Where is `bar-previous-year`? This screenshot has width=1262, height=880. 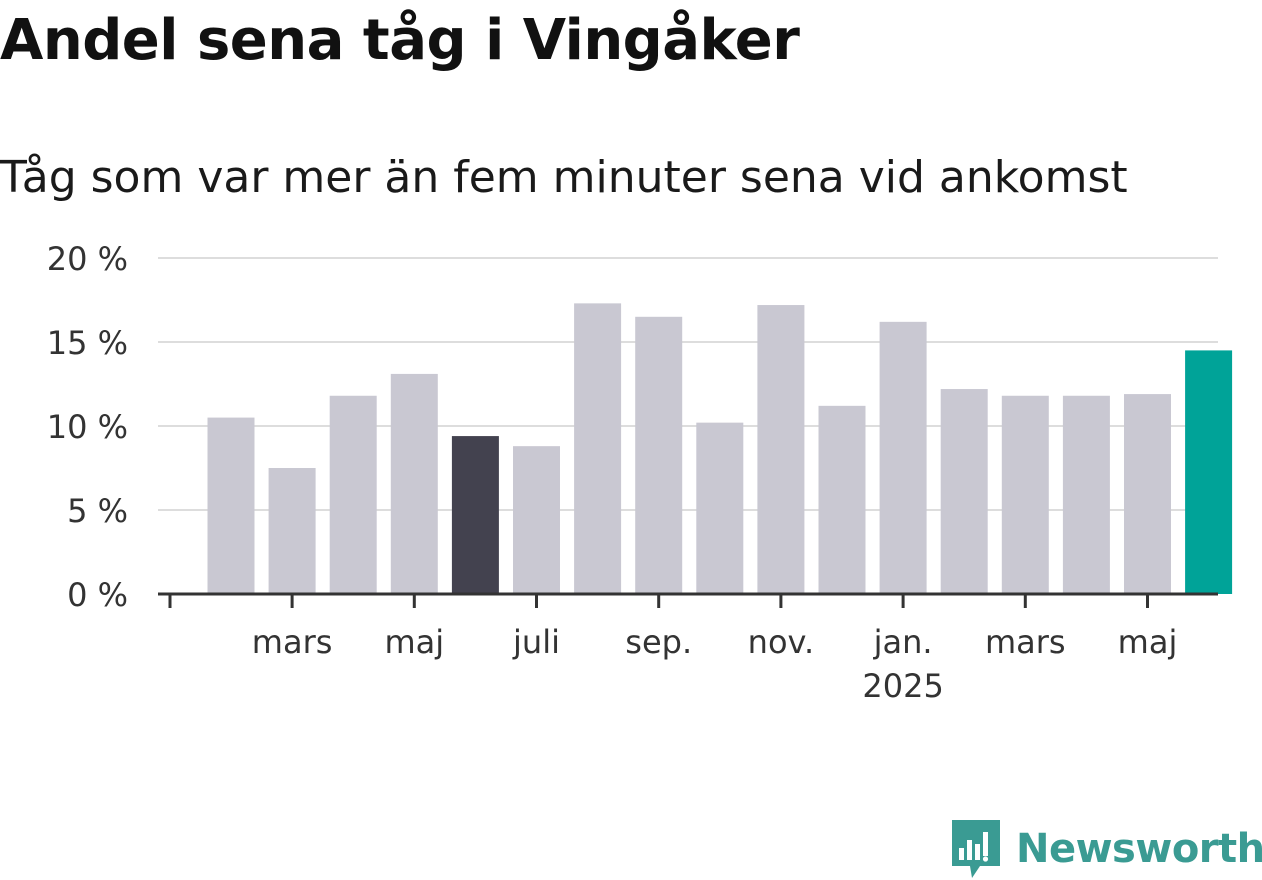
bar-previous-year is located at coordinates (475, 515).